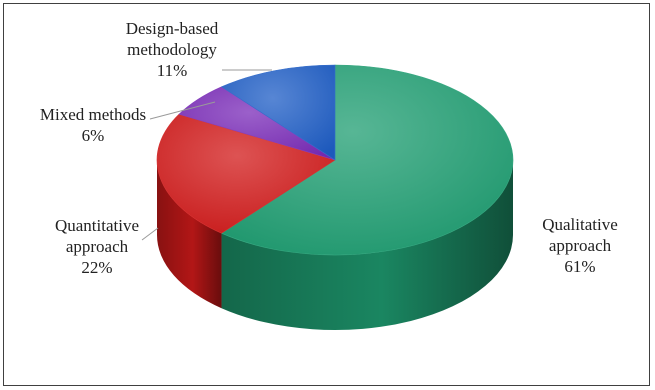 Image resolution: width=655 pixels, height=390 pixels. Describe the element at coordinates (97, 225) in the screenshot. I see `slice-name: Quantitative` at that location.